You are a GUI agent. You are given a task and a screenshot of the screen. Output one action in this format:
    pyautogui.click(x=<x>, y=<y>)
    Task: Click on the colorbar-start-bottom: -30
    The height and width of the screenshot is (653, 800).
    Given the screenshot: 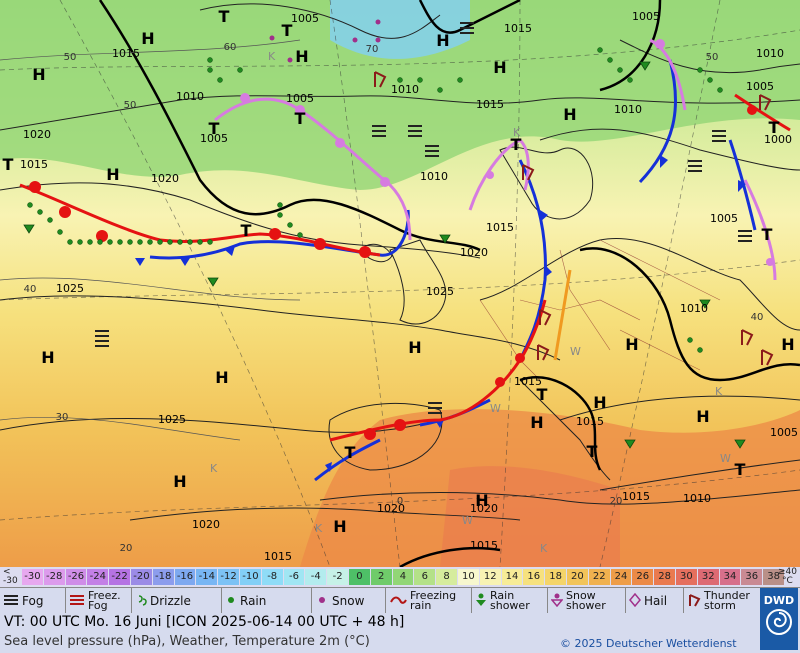 What is the action you would take?
    pyautogui.click(x=10, y=581)
    